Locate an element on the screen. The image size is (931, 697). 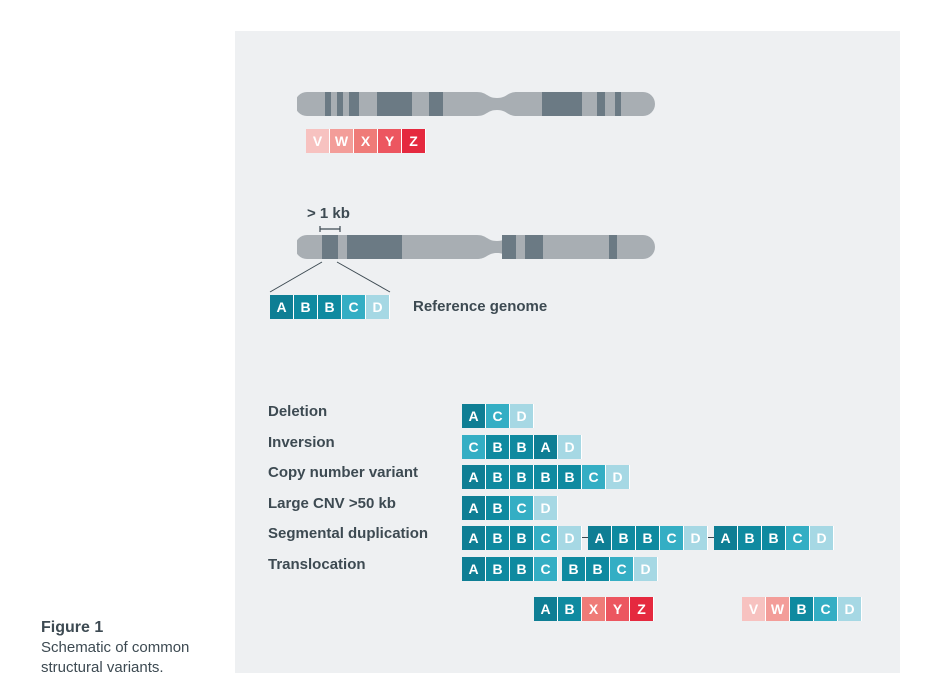
figure-caption-line1: Schematic of common is located at coordinates (115, 647).